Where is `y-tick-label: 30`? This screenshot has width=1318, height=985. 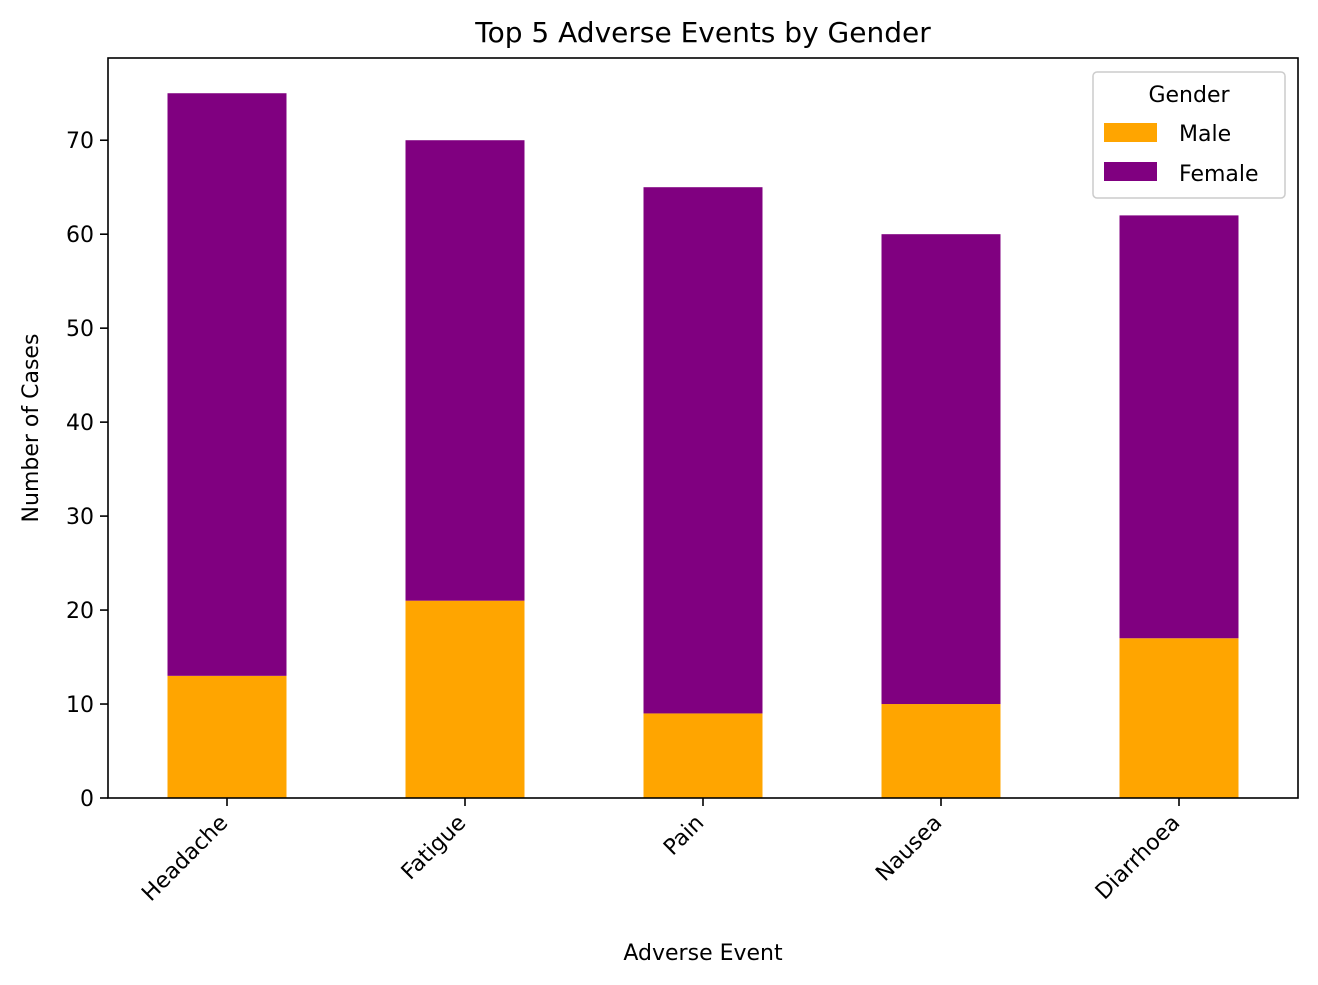
y-tick-label: 30 is located at coordinates (80, 517).